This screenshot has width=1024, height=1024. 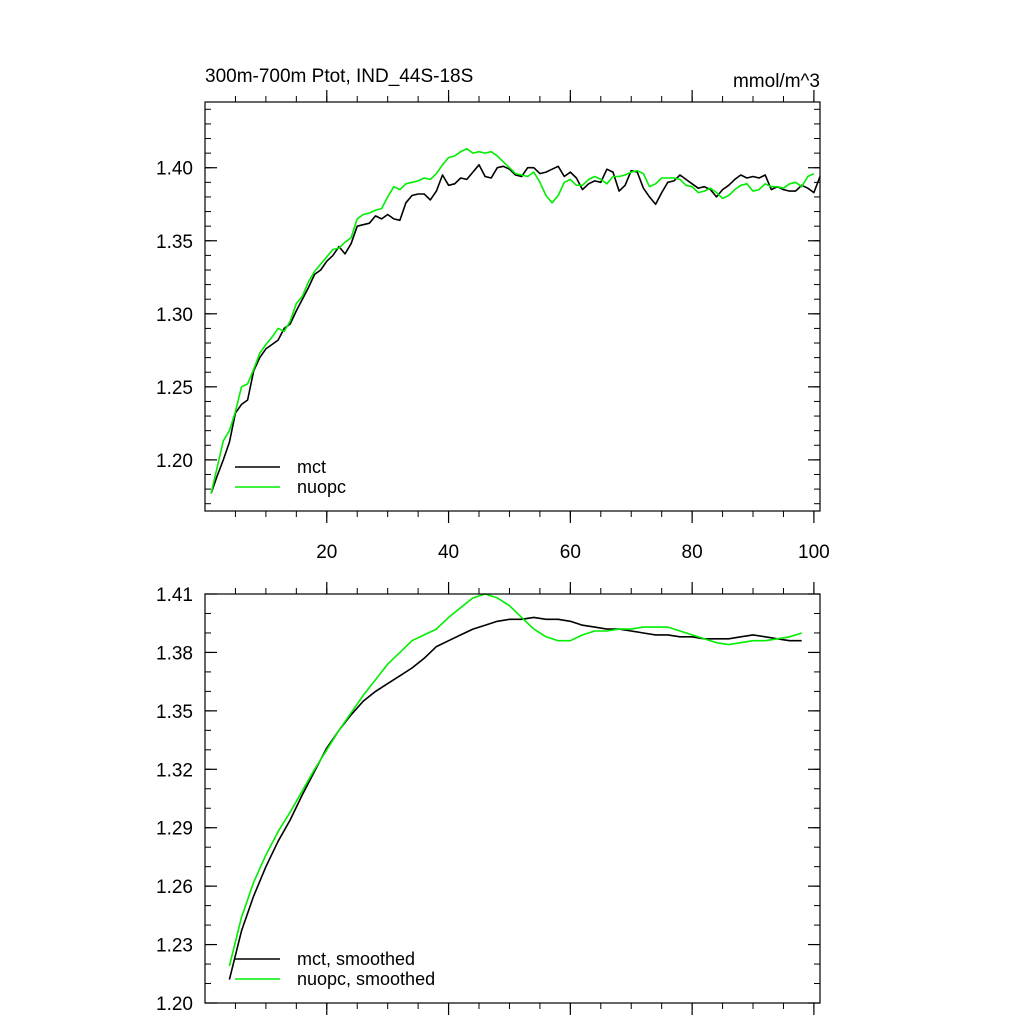 I want to click on y-tick-label: 1.25, so click(x=174, y=388).